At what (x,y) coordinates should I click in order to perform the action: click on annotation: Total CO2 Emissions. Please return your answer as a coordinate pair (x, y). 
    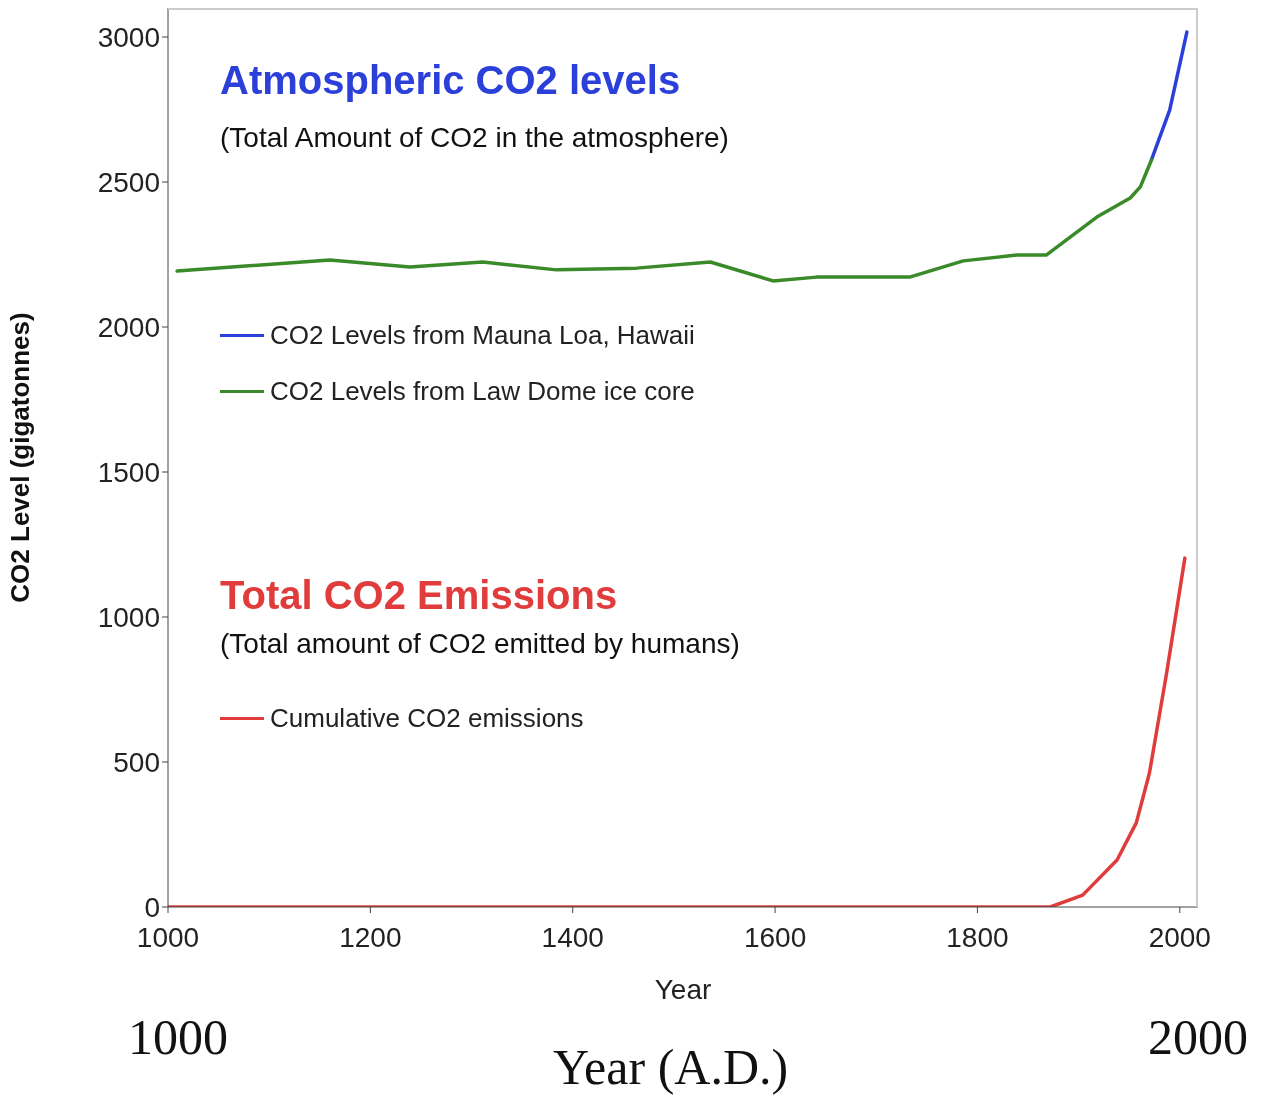
    Looking at the image, I should click on (419, 595).